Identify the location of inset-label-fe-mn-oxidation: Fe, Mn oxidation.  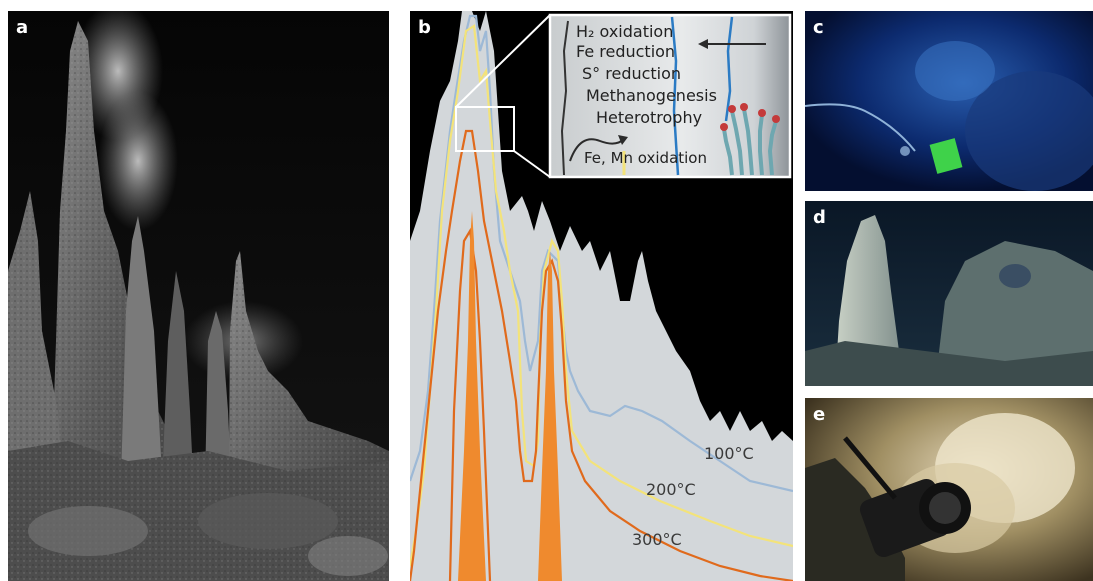
(645, 158).